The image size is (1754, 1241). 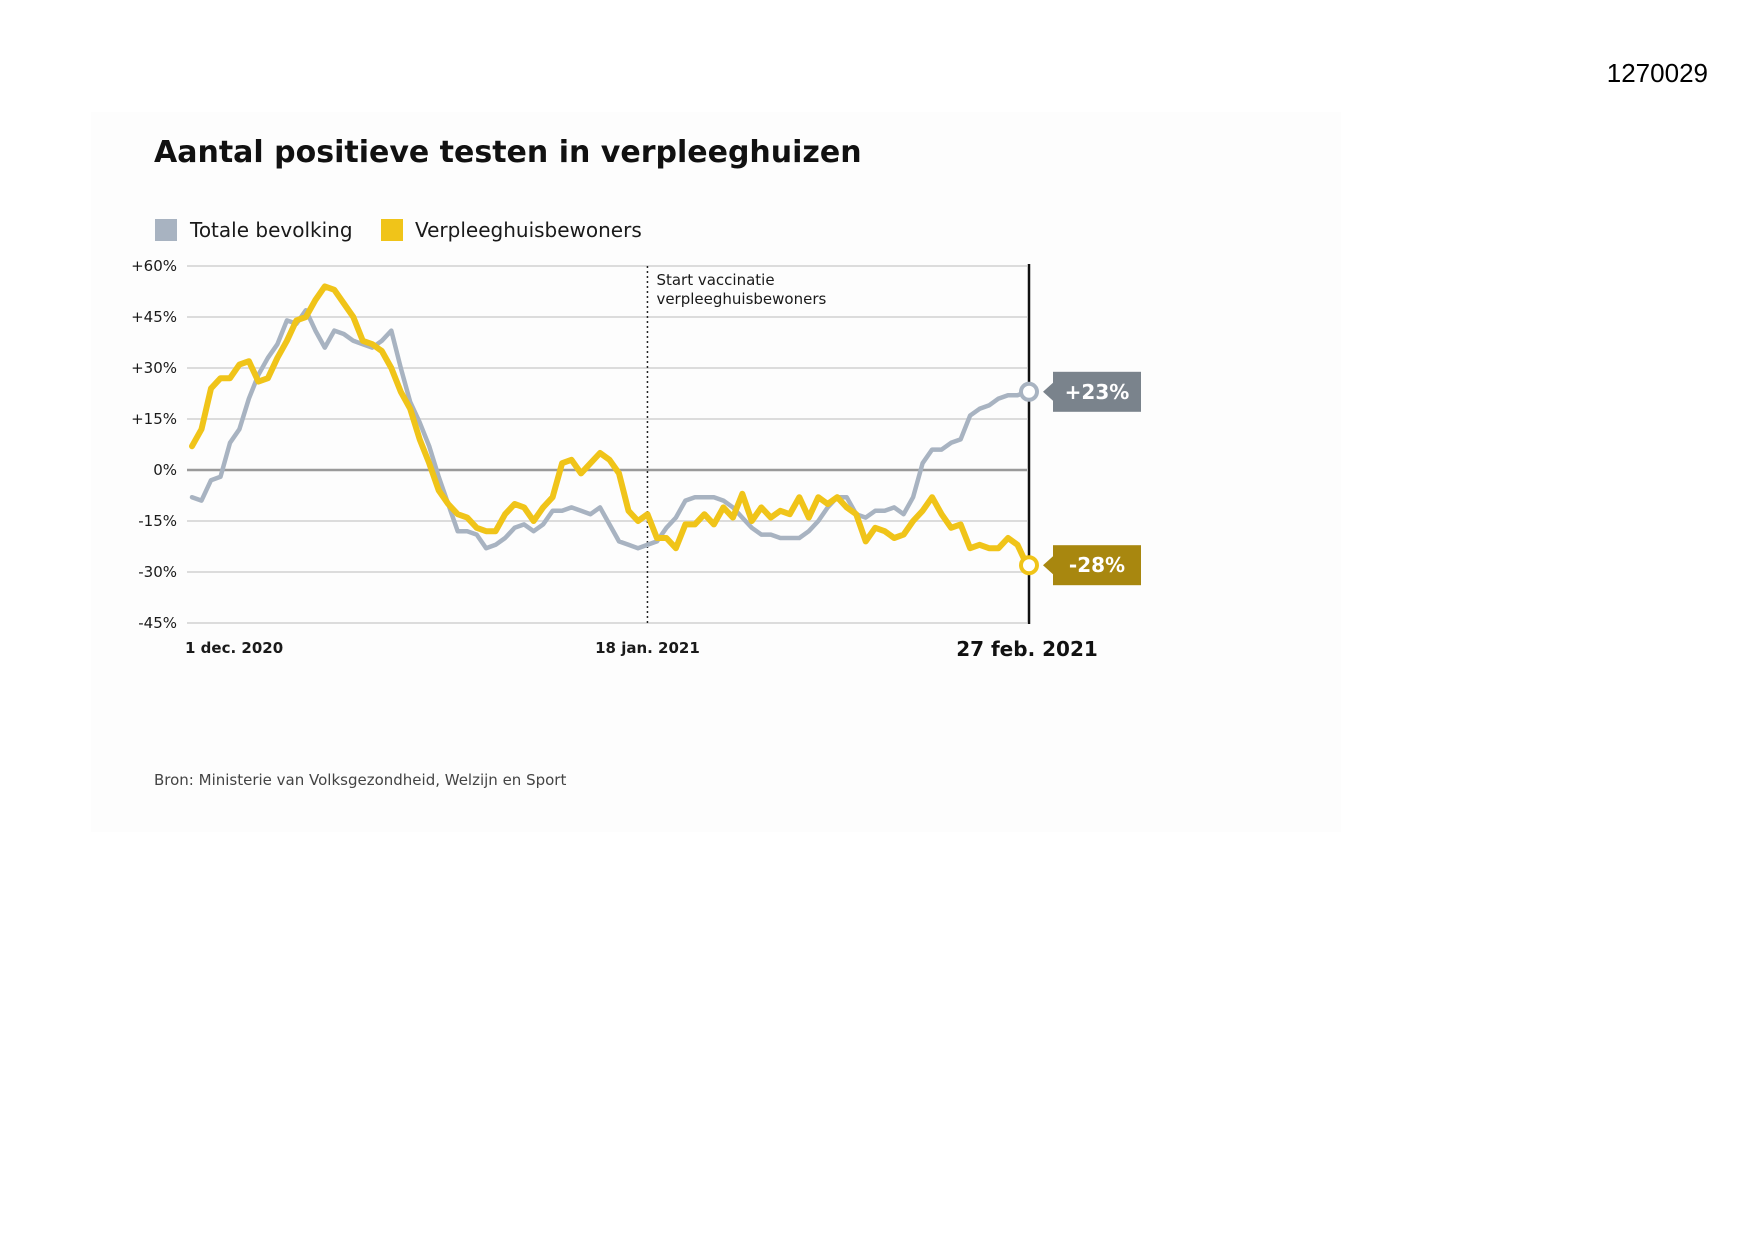 What do you see at coordinates (154, 266) in the screenshot?
I see `y-tick-label: +60%` at bounding box center [154, 266].